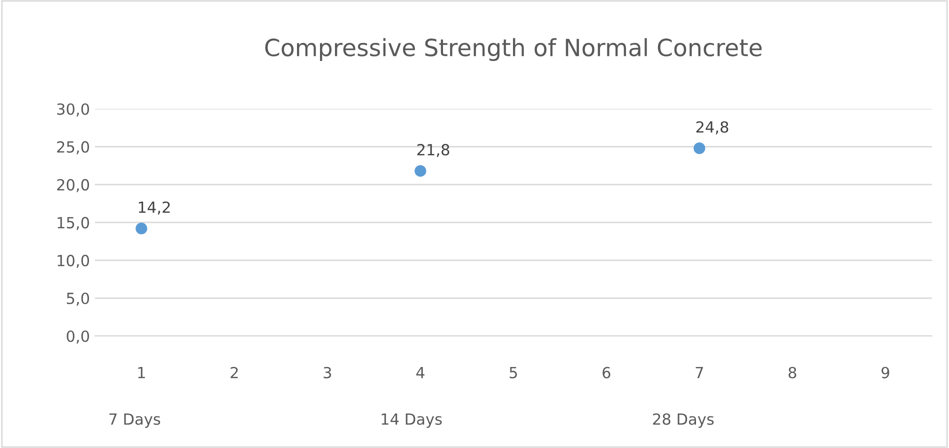  I want to click on x-tick-label: 2, so click(234, 372).